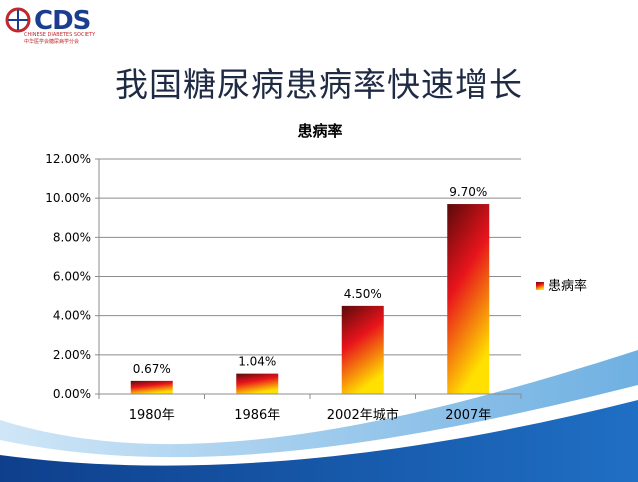 The image size is (638, 482). What do you see at coordinates (62, 21) in the screenshot?
I see `logo-letters: CDS` at bounding box center [62, 21].